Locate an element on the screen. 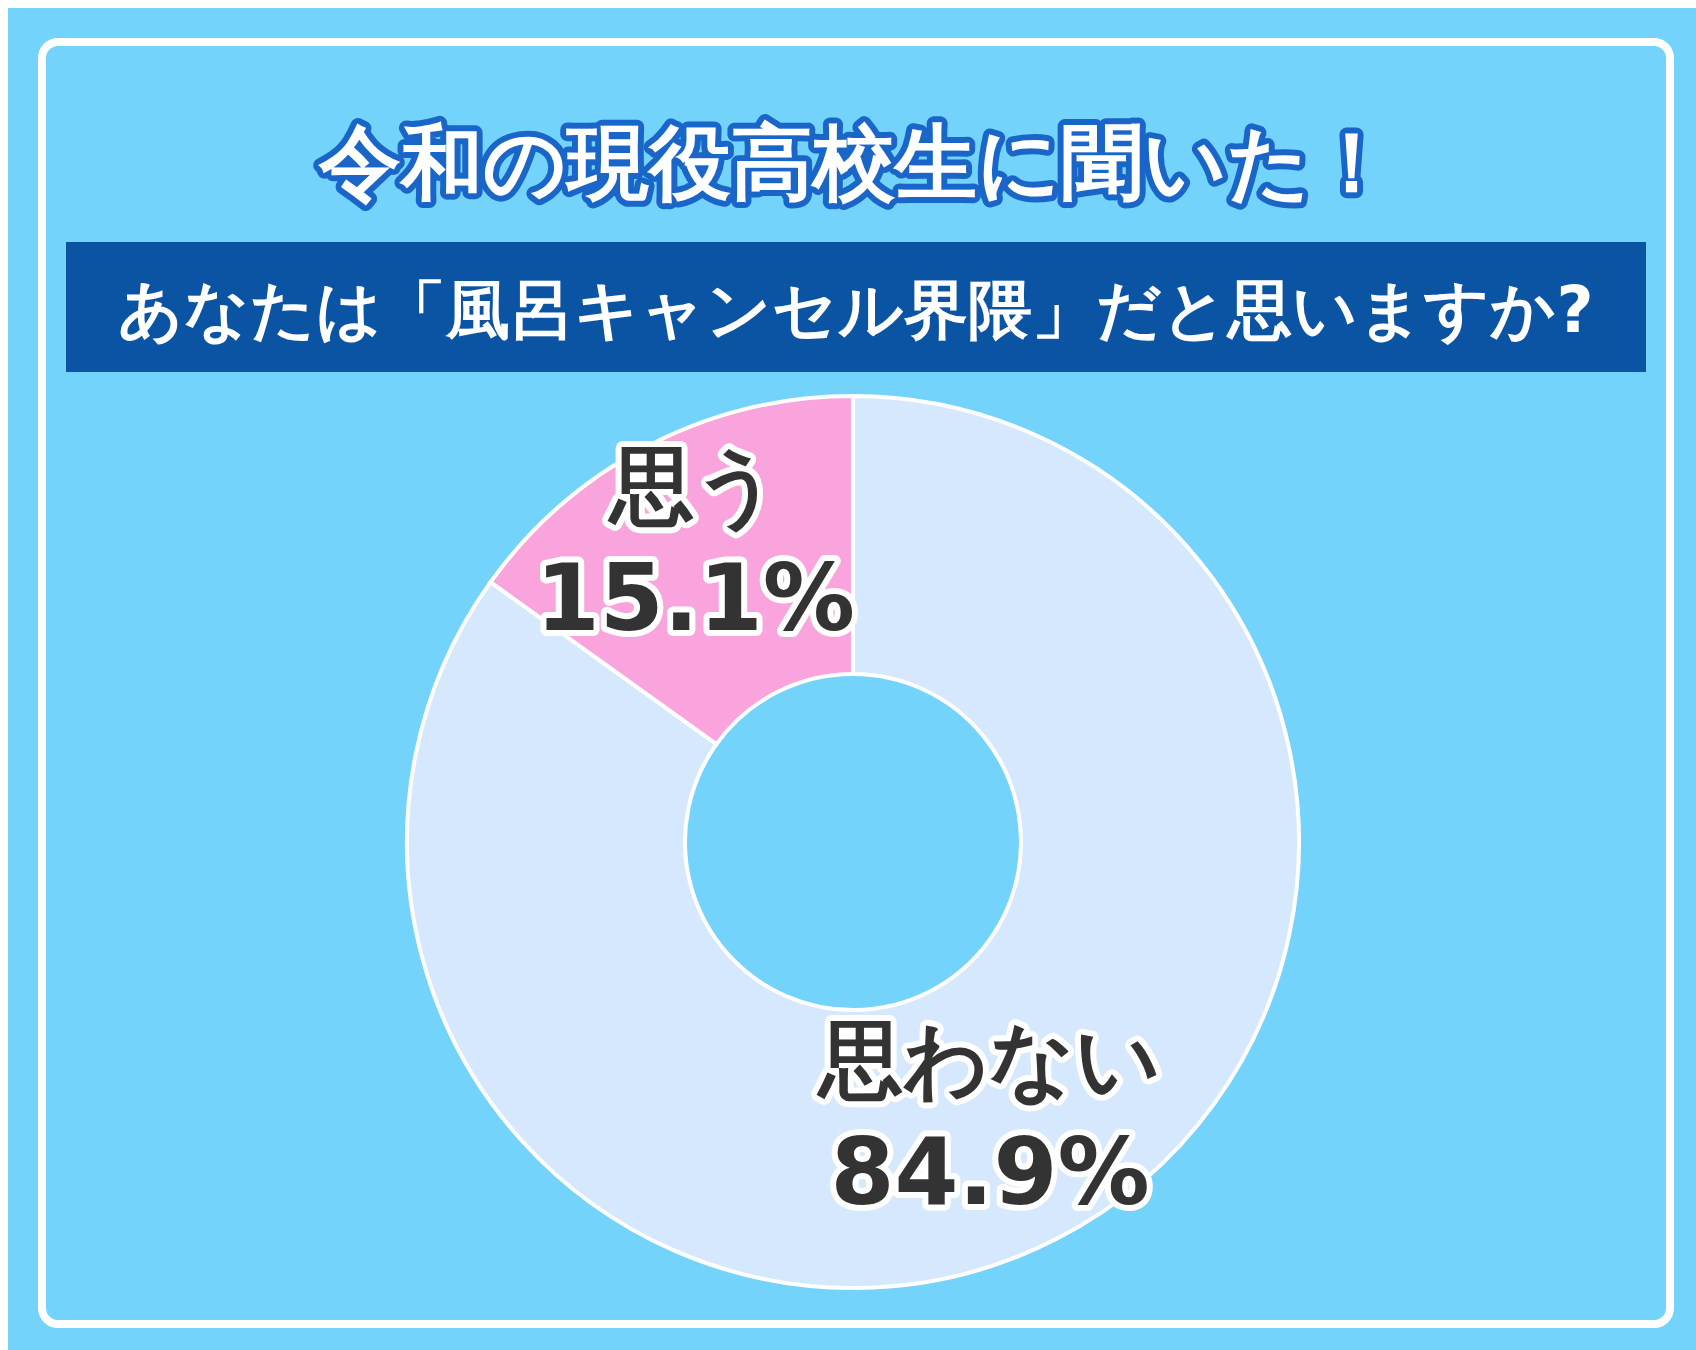  data-label: 84.9% is located at coordinates (990, 1172).